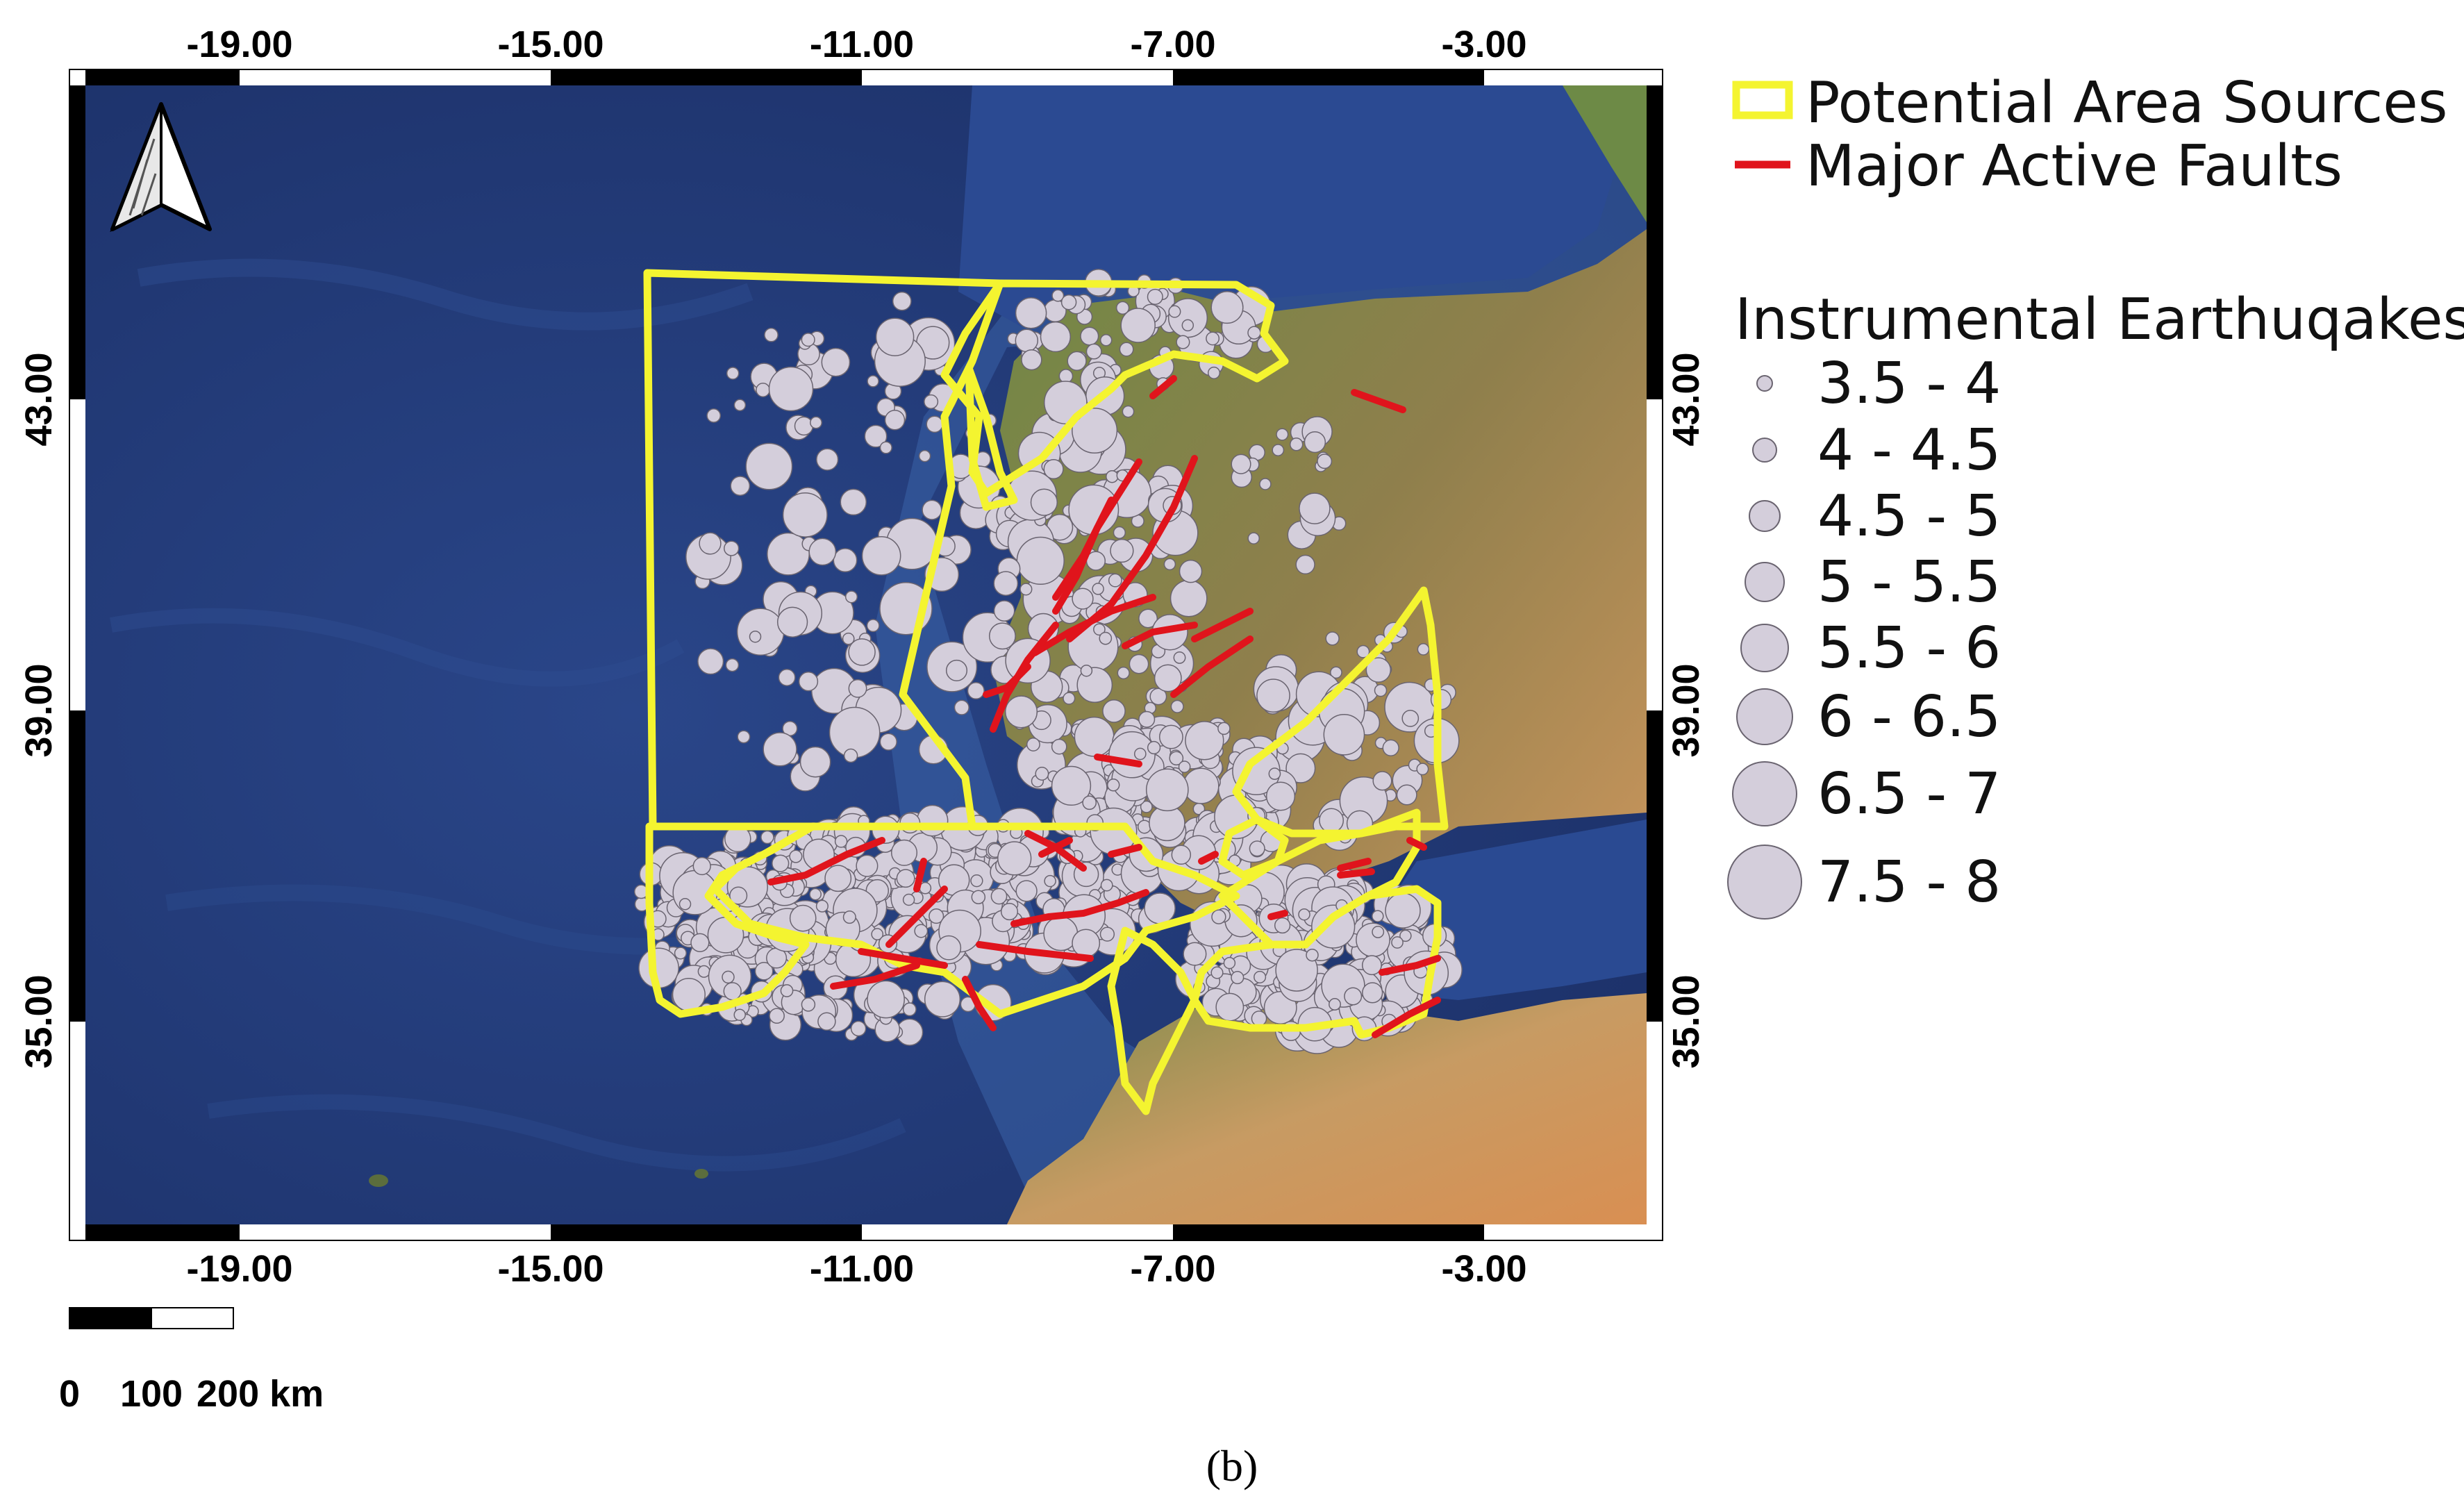 This screenshot has height=1505, width=2464. Describe the element at coordinates (1909, 648) in the screenshot. I see `legend-magnitude-label: 5.5 - 6` at that location.